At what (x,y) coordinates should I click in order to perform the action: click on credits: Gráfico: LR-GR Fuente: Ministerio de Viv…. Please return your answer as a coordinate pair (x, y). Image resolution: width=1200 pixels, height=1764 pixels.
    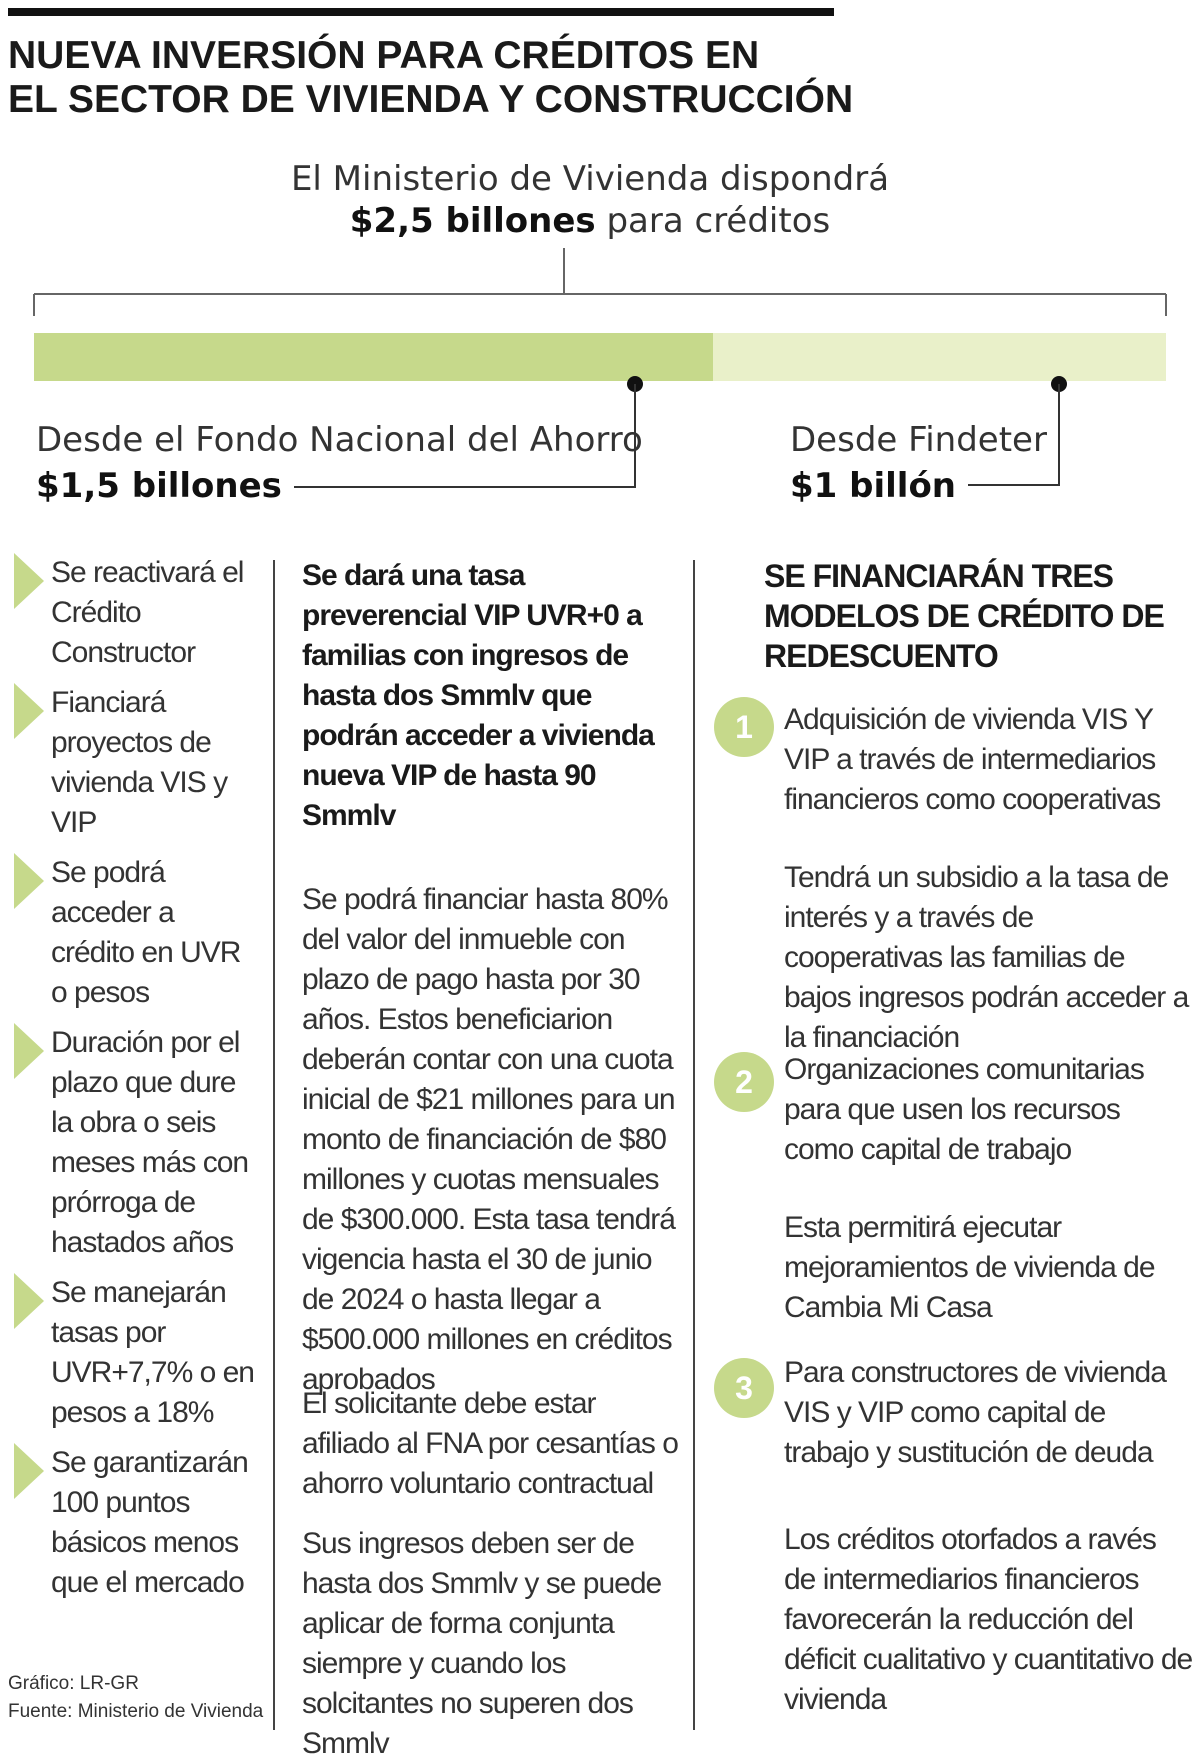
    Looking at the image, I should click on (135, 1698).